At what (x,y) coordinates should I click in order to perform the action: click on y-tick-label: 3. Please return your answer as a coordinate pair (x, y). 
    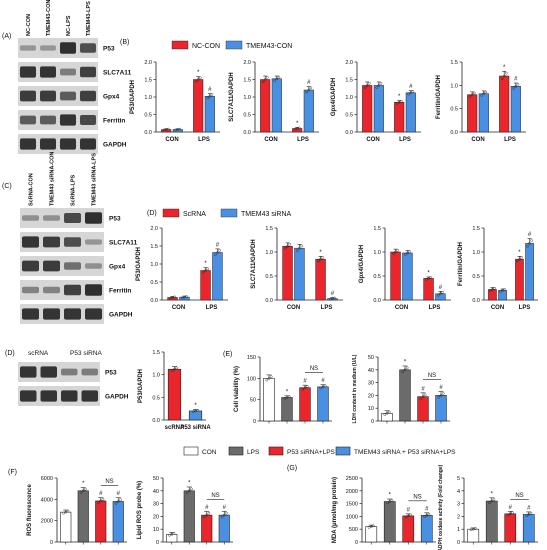
    Looking at the image, I should click on (458, 505).